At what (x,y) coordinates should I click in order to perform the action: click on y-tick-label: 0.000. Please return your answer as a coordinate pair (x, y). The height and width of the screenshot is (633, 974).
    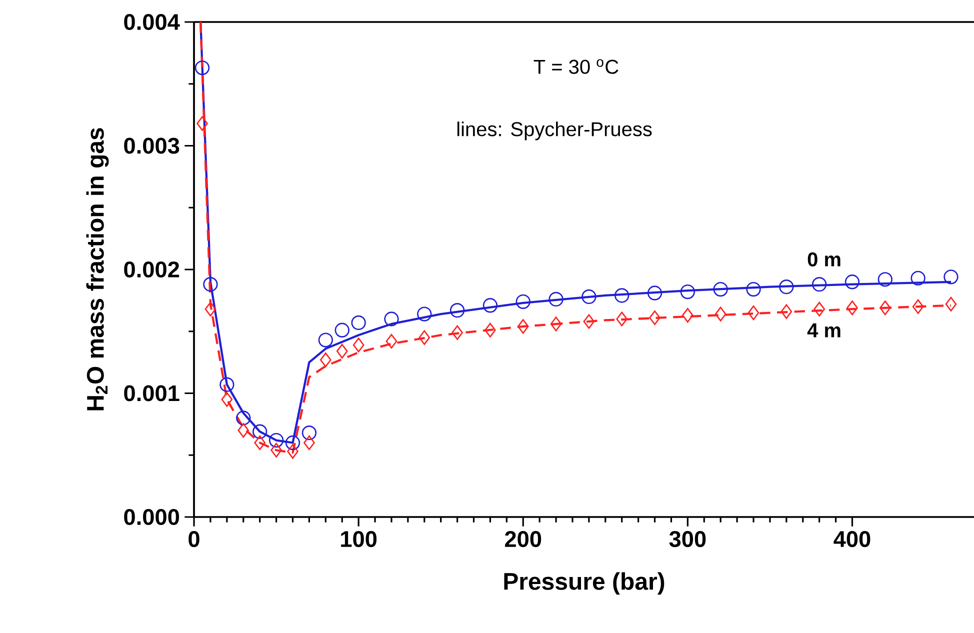
    Looking at the image, I should click on (152, 517).